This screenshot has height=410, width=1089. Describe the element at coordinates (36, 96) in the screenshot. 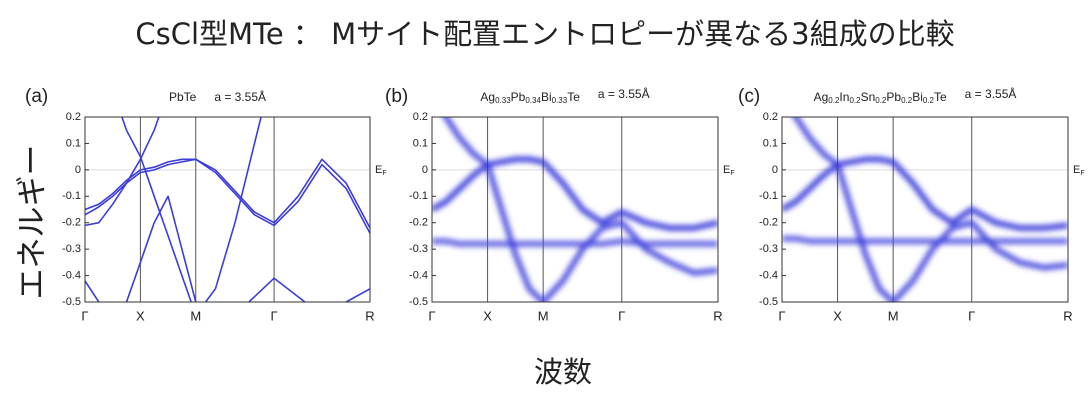

I see `panel-label: (a)` at that location.